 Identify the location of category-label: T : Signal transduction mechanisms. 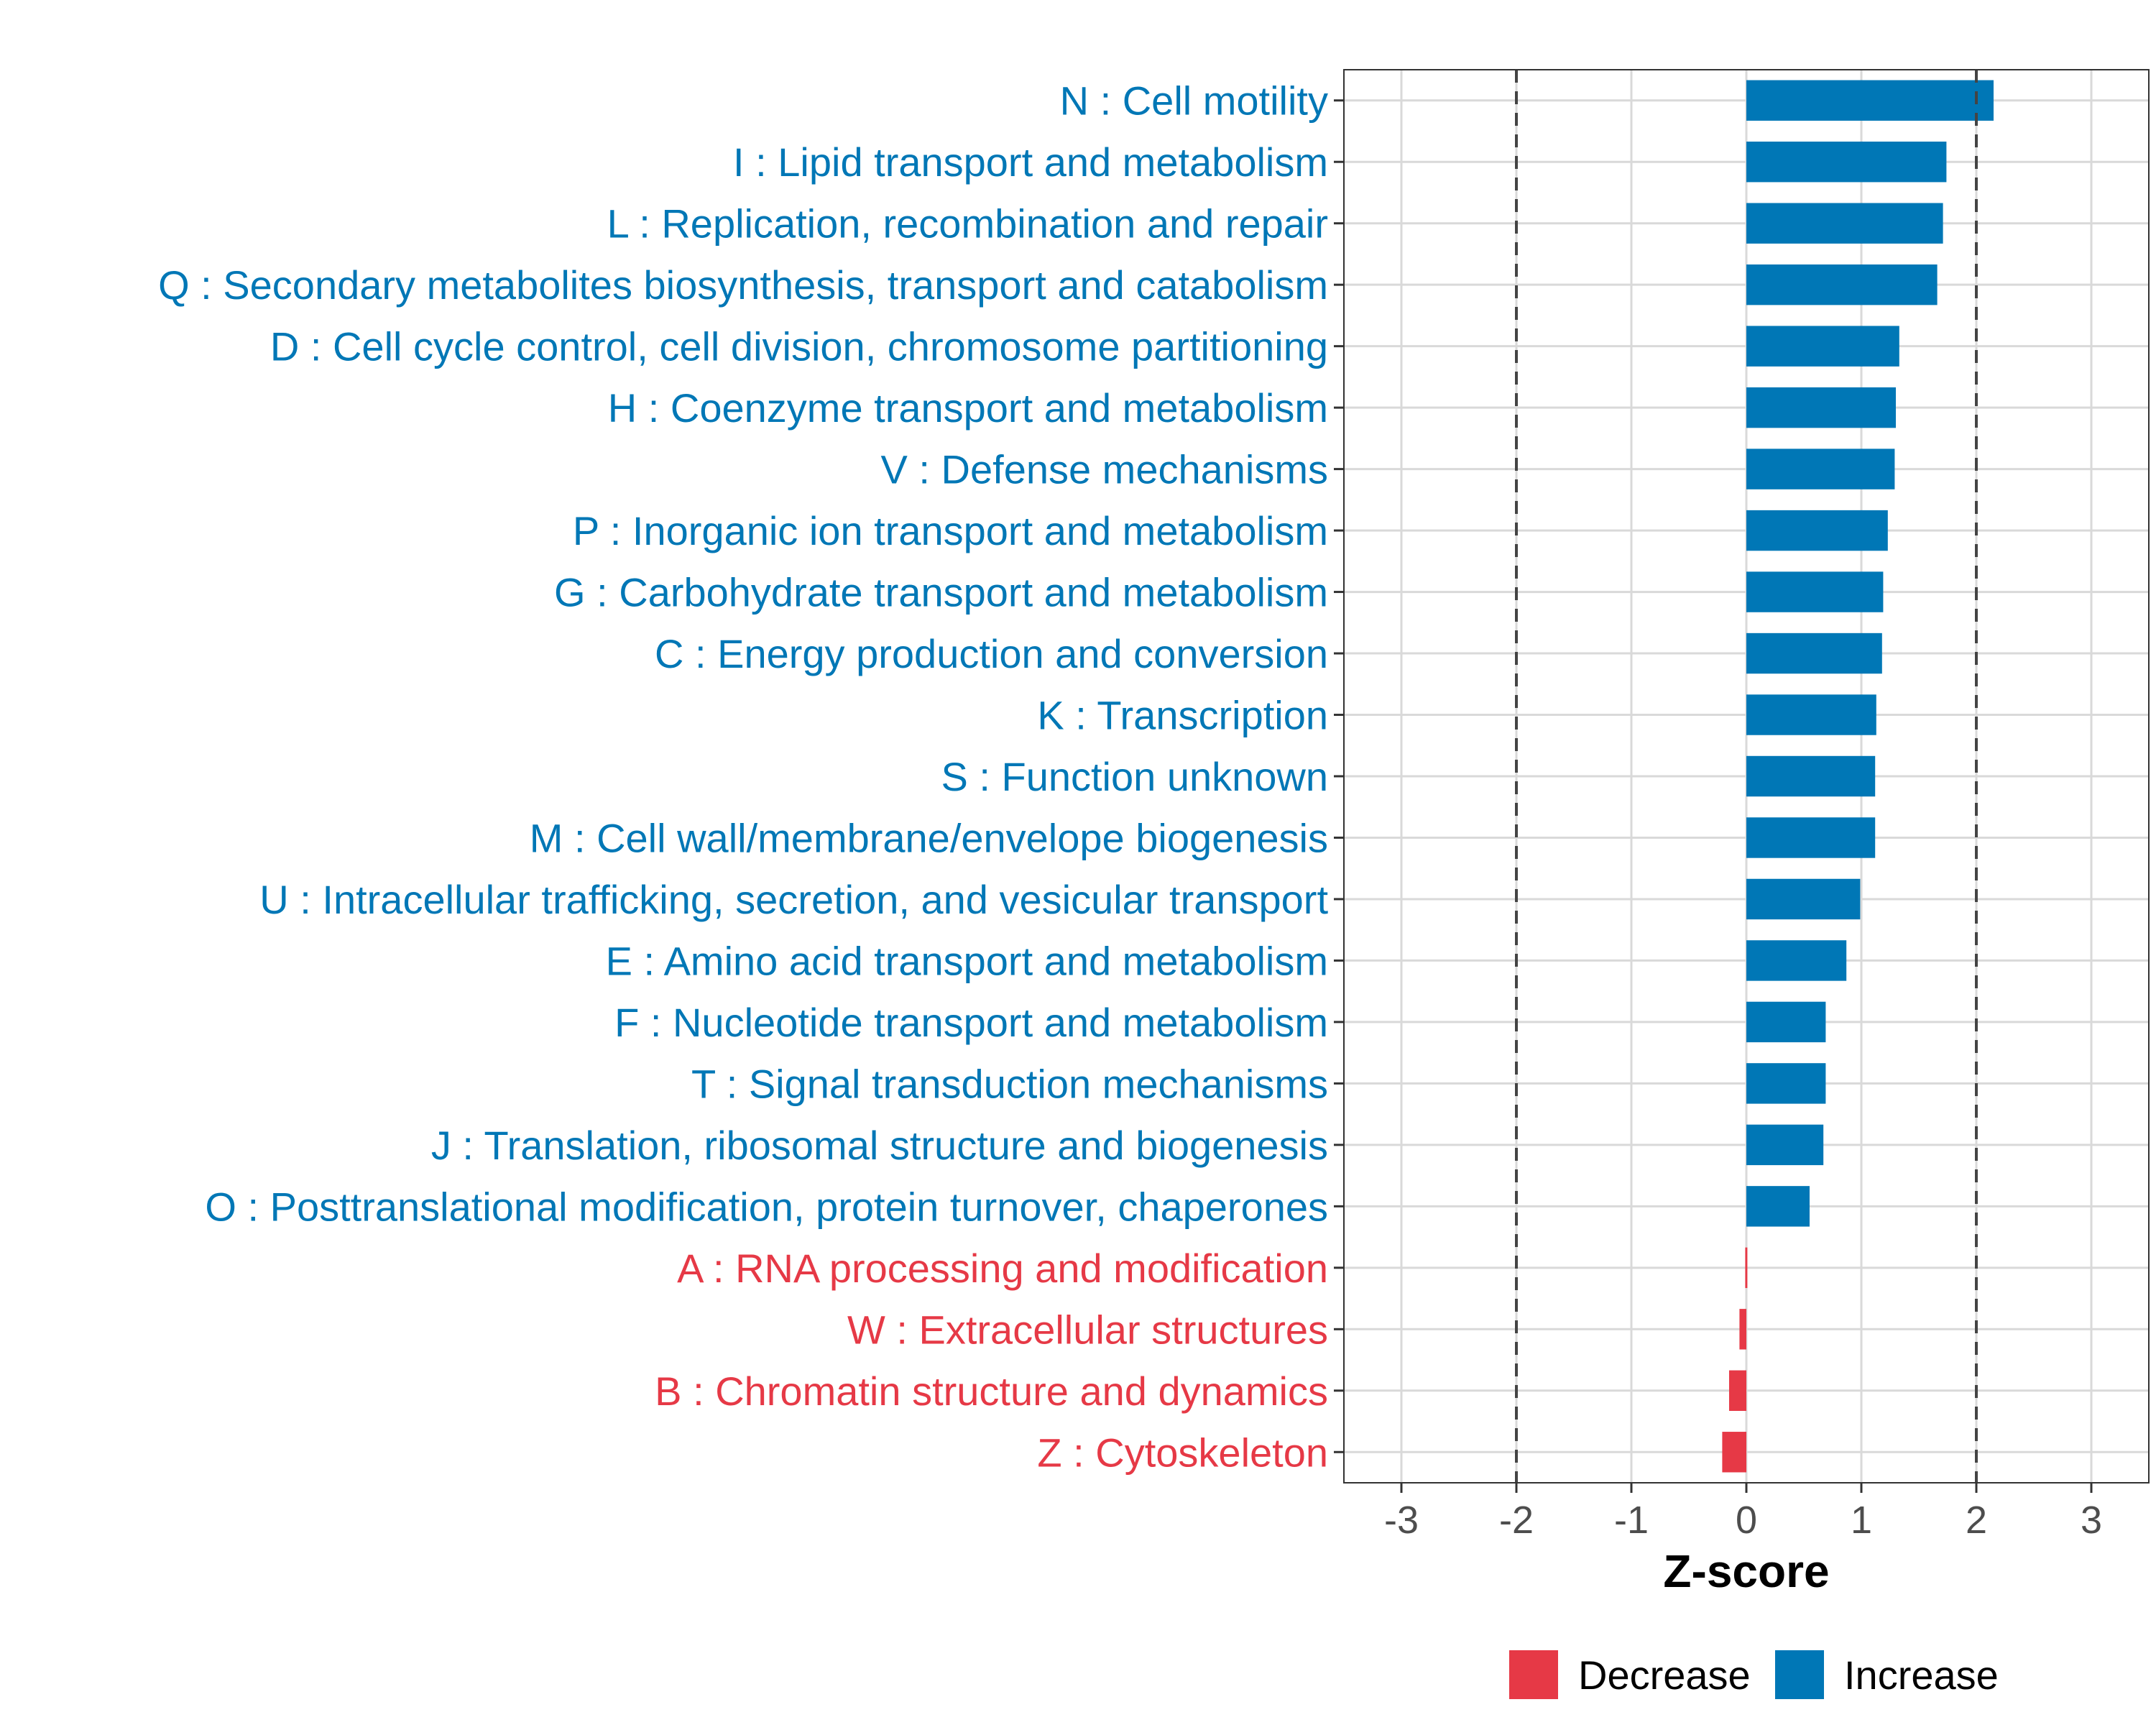
(1010, 1083).